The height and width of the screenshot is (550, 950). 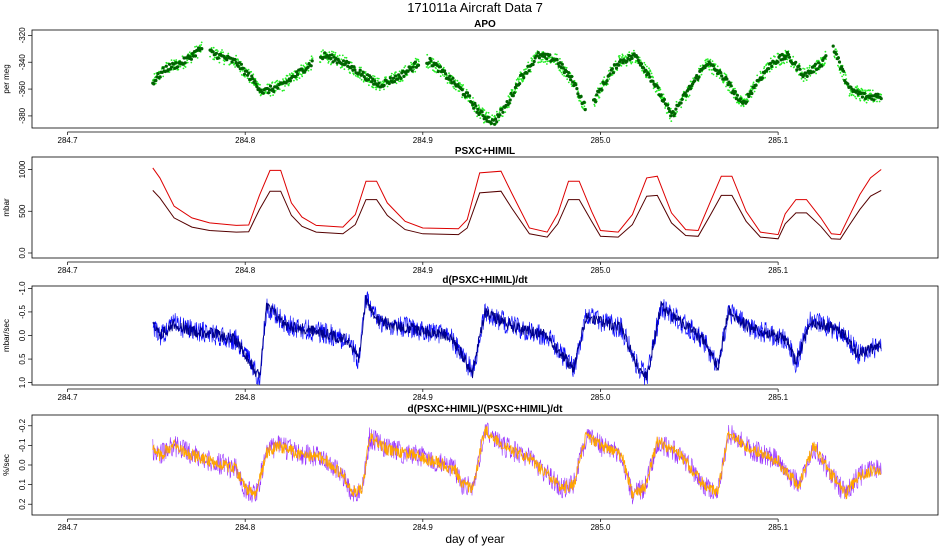 What do you see at coordinates (600, 140) in the screenshot?
I see `x-tick-label: 285.0` at bounding box center [600, 140].